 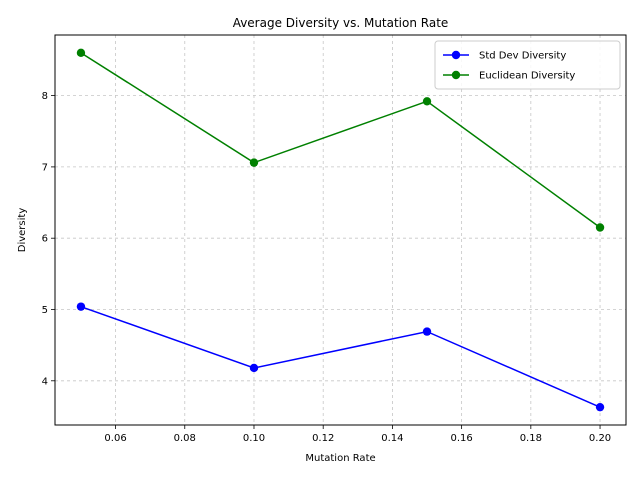 I want to click on x-tick-label: 0.16, so click(x=461, y=438).